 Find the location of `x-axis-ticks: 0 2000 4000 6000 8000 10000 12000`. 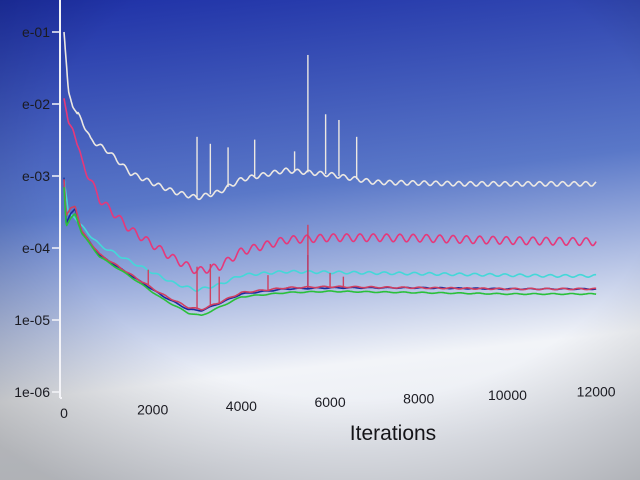

x-axis-ticks: 0 2000 4000 6000 8000 10000 12000 is located at coordinates (338, 402).